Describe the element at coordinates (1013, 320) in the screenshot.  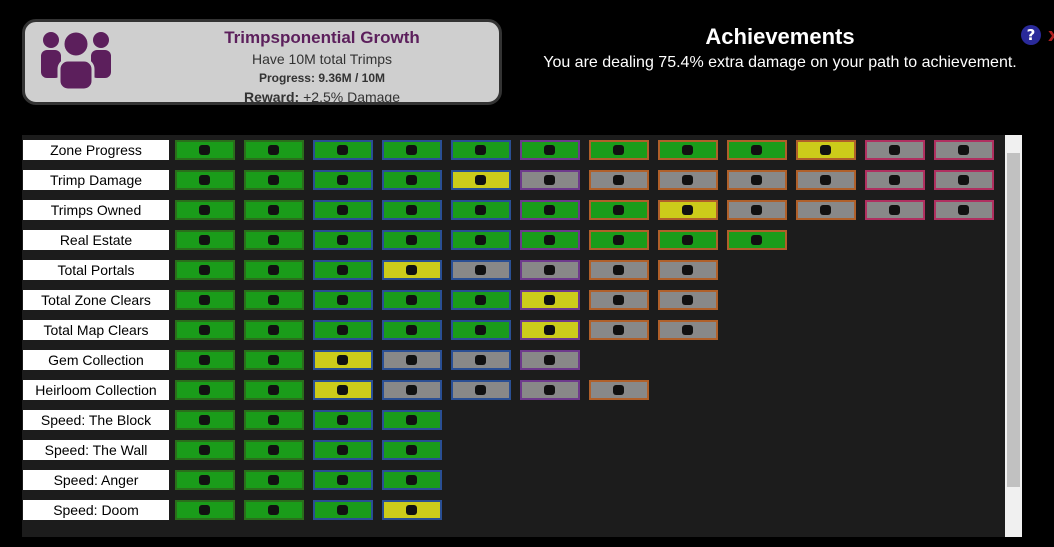
I see `scroll-thumb` at that location.